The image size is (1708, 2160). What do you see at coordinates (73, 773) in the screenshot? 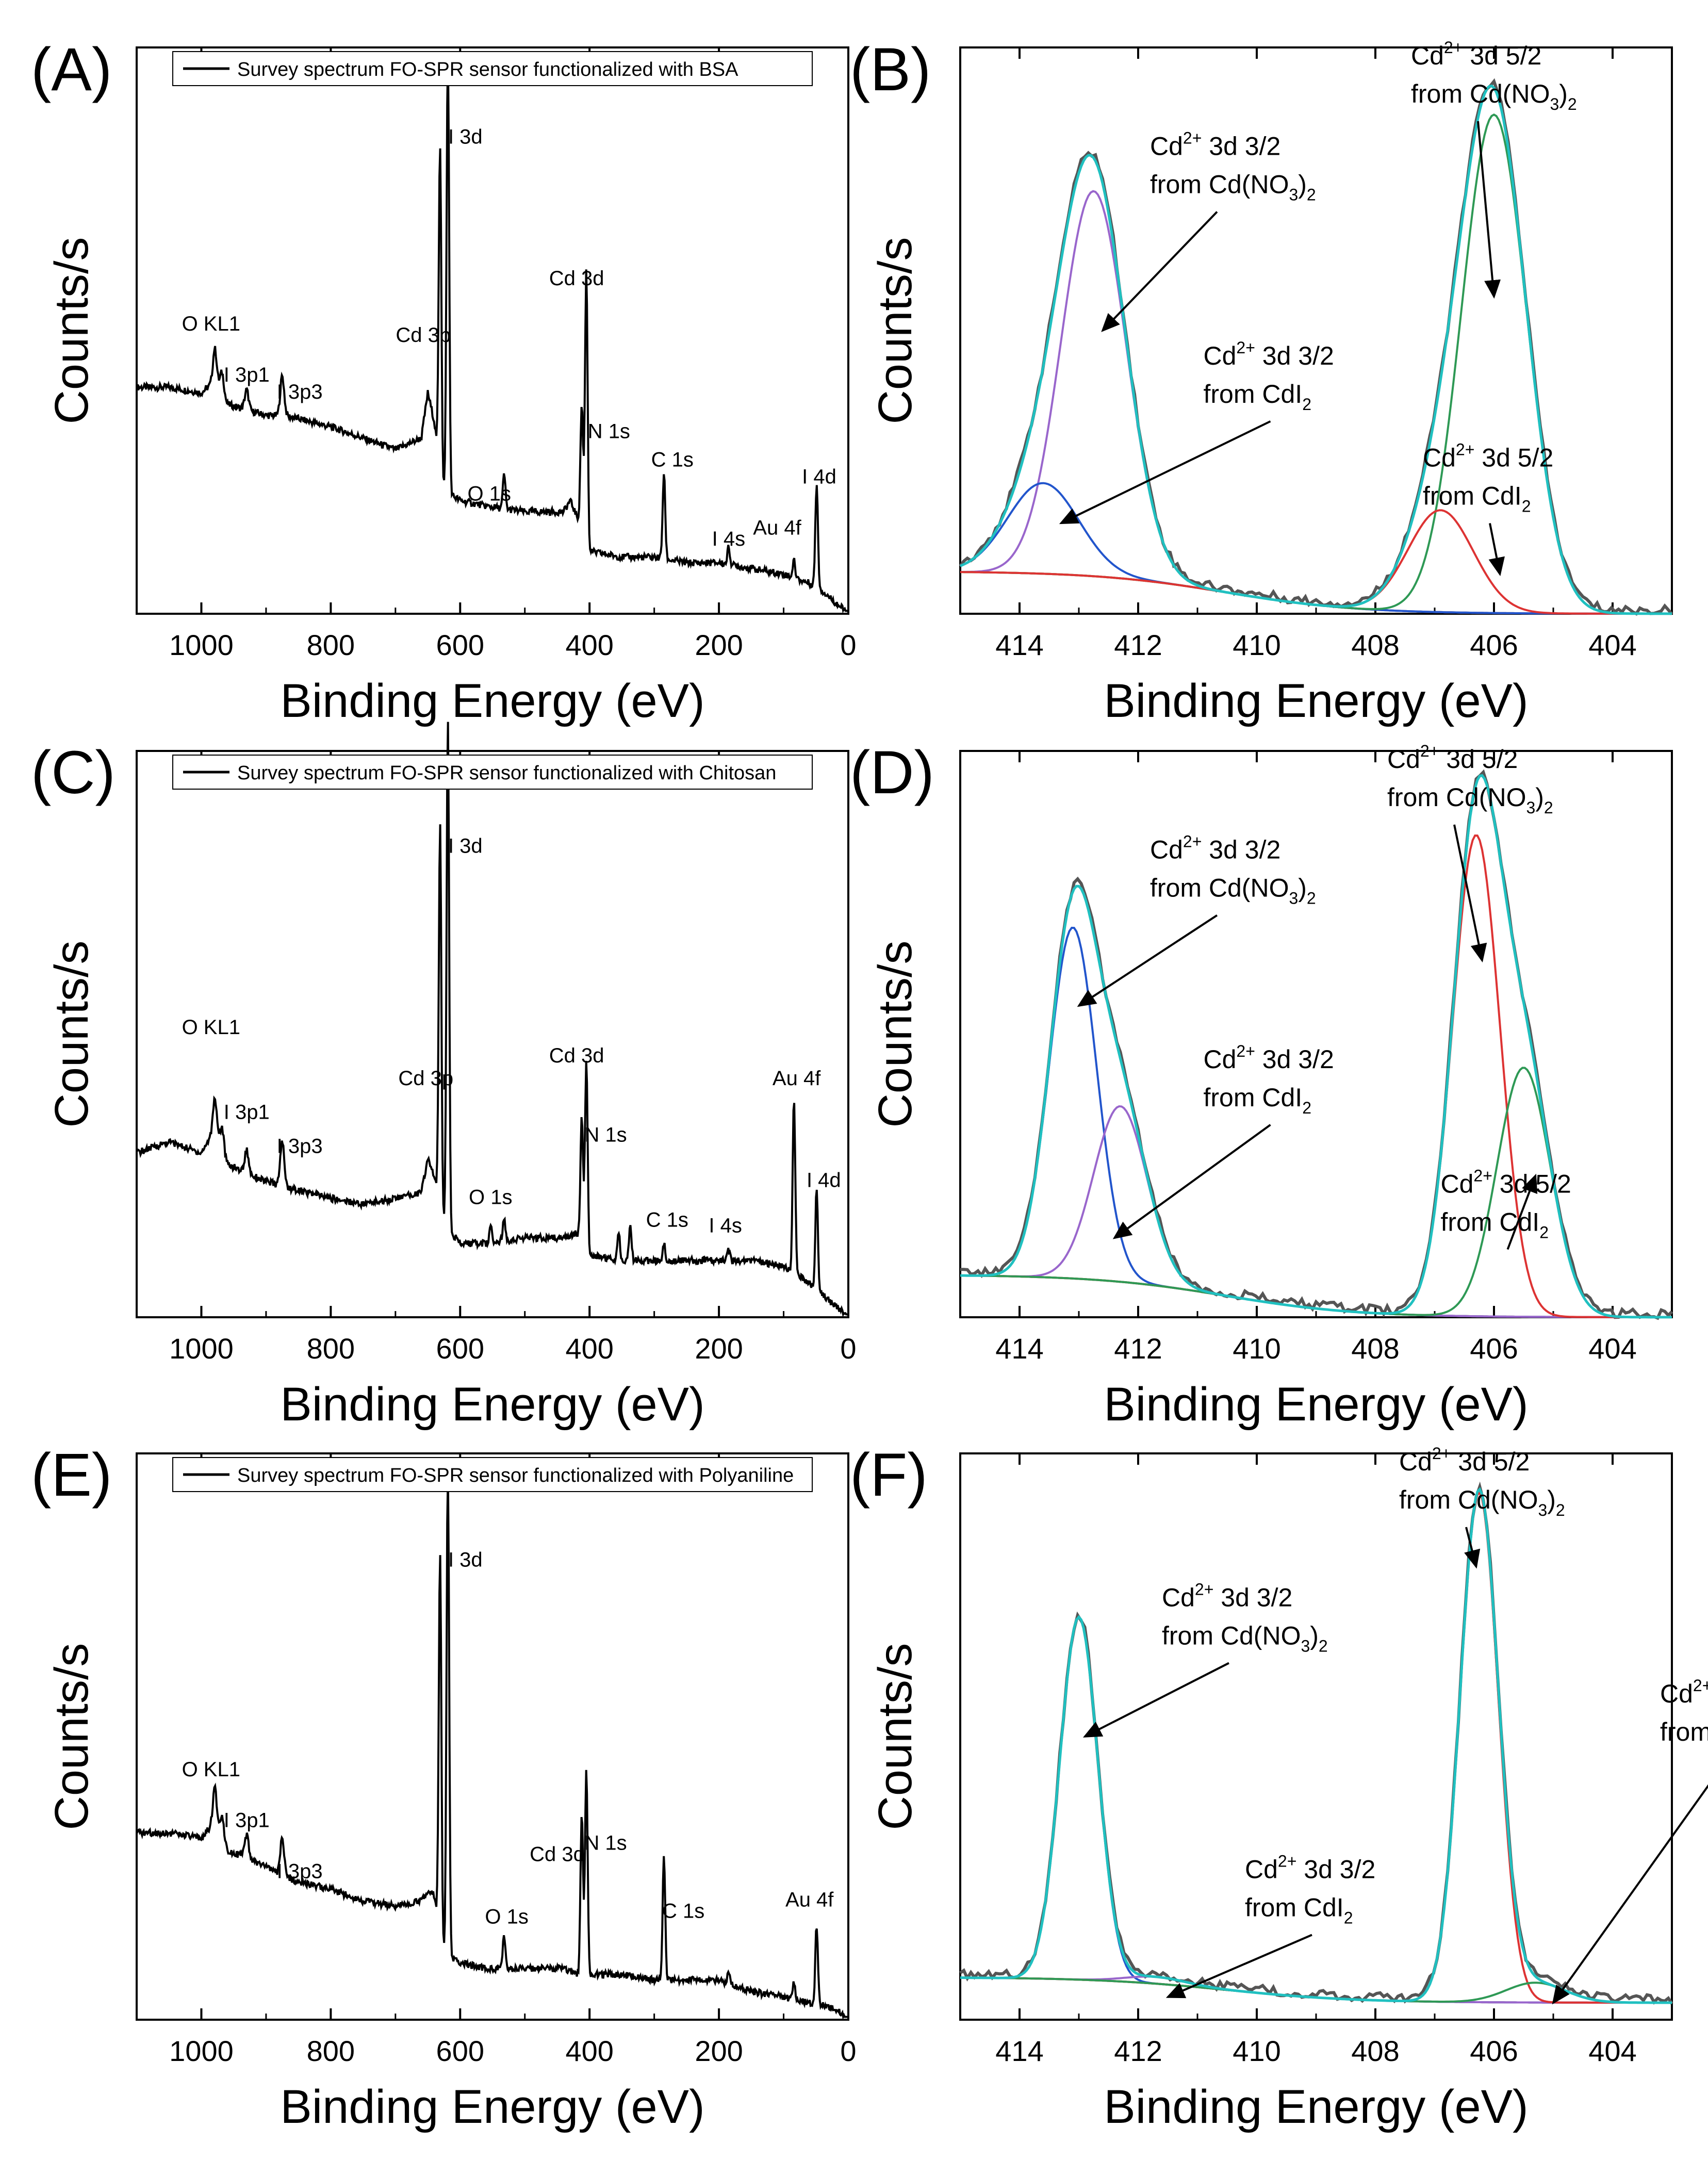
I see `panel-label: (C)` at bounding box center [73, 773].